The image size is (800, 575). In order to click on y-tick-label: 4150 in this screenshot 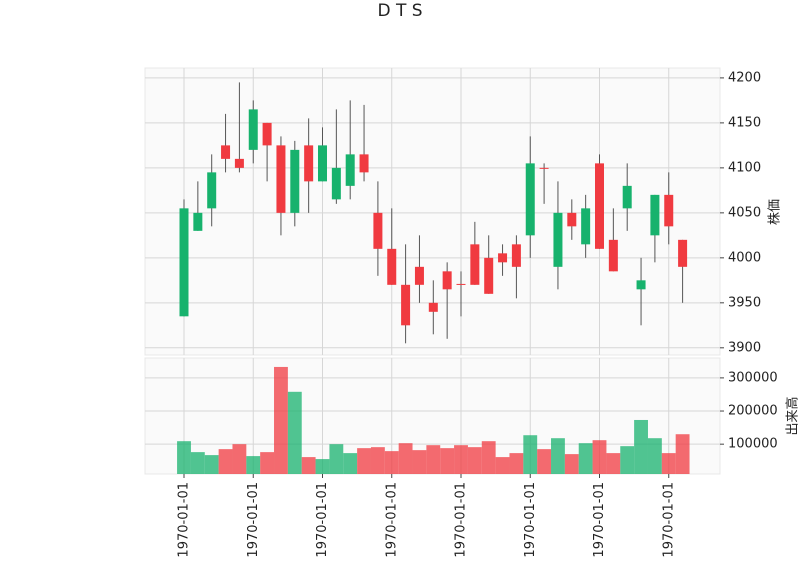, I will do `click(744, 122)`.